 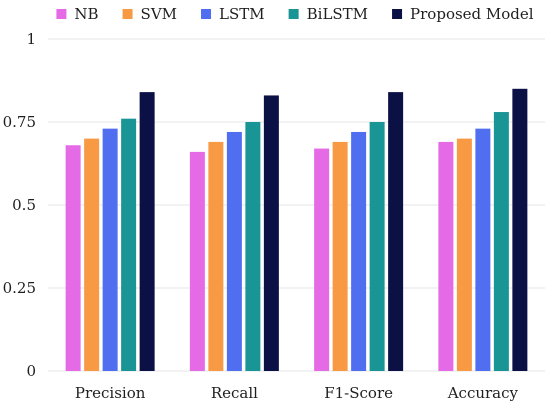 I want to click on bar-svm-recall, so click(x=216, y=256).